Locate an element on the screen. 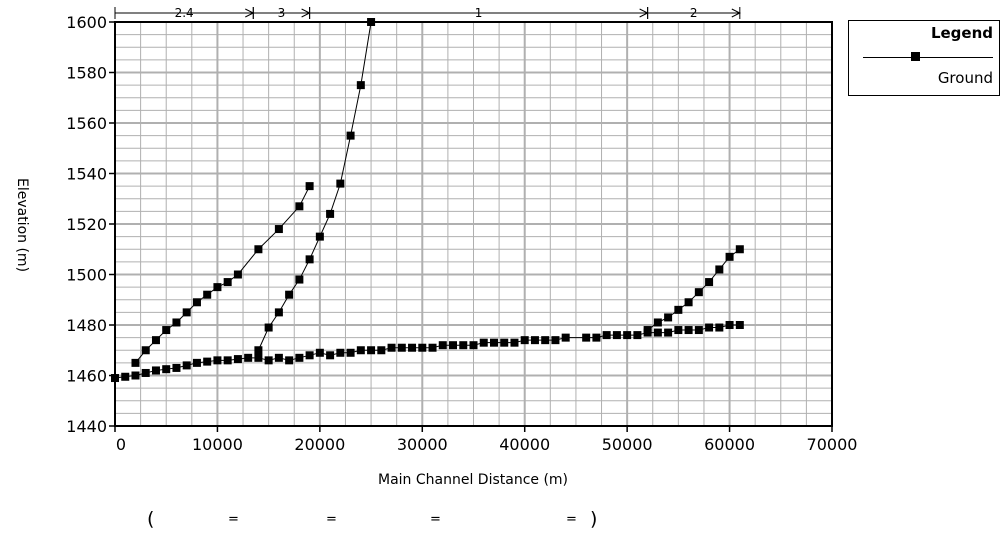  footer-equals-2: = is located at coordinates (331, 519).